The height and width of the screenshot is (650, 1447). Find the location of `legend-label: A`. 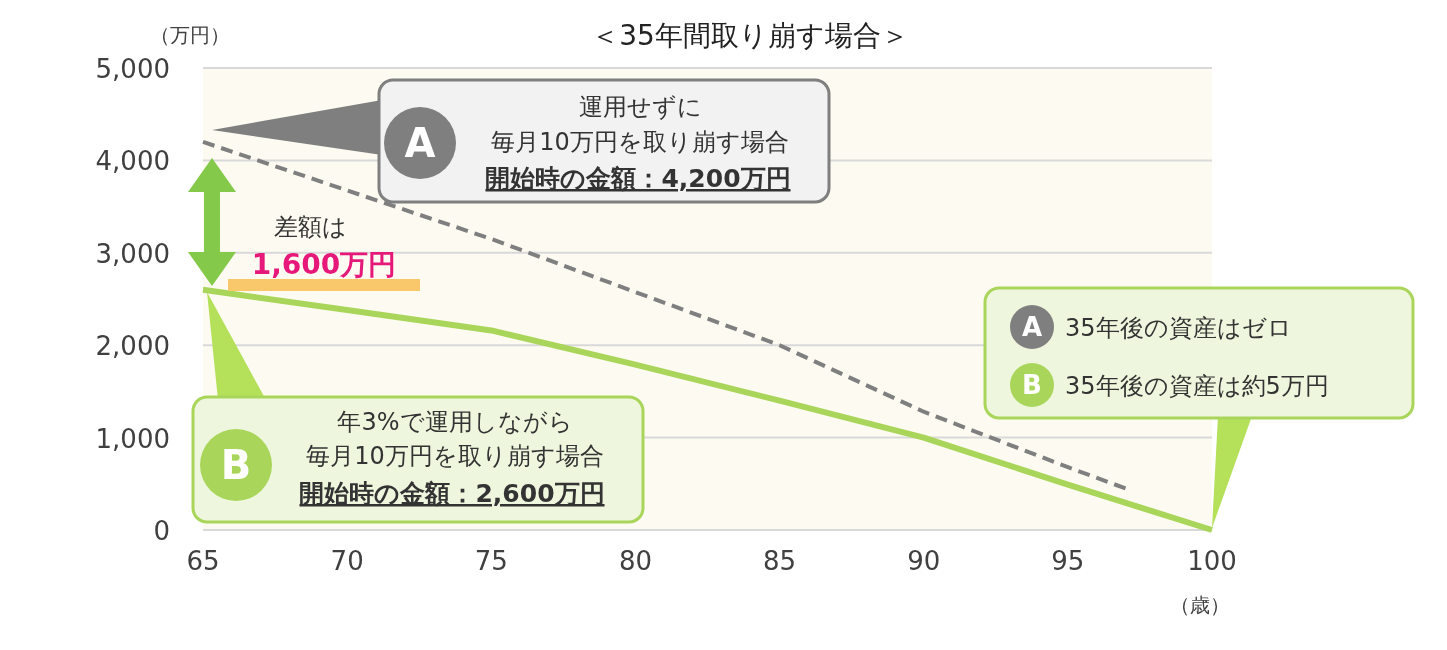

legend-label: A is located at coordinates (420, 143).